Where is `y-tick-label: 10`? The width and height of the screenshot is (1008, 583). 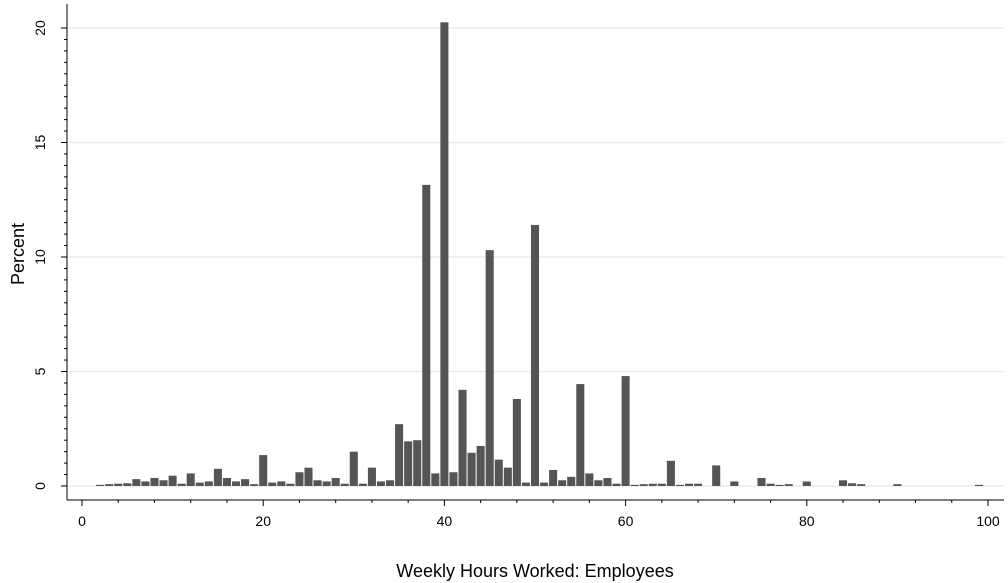 y-tick-label: 10 is located at coordinates (40, 257).